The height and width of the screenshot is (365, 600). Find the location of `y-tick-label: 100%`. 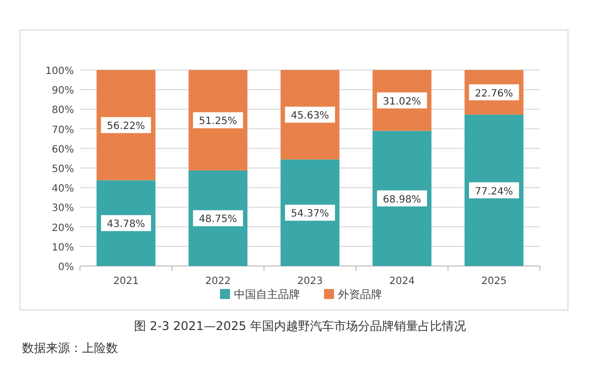

y-tick-label: 100% is located at coordinates (59, 71).